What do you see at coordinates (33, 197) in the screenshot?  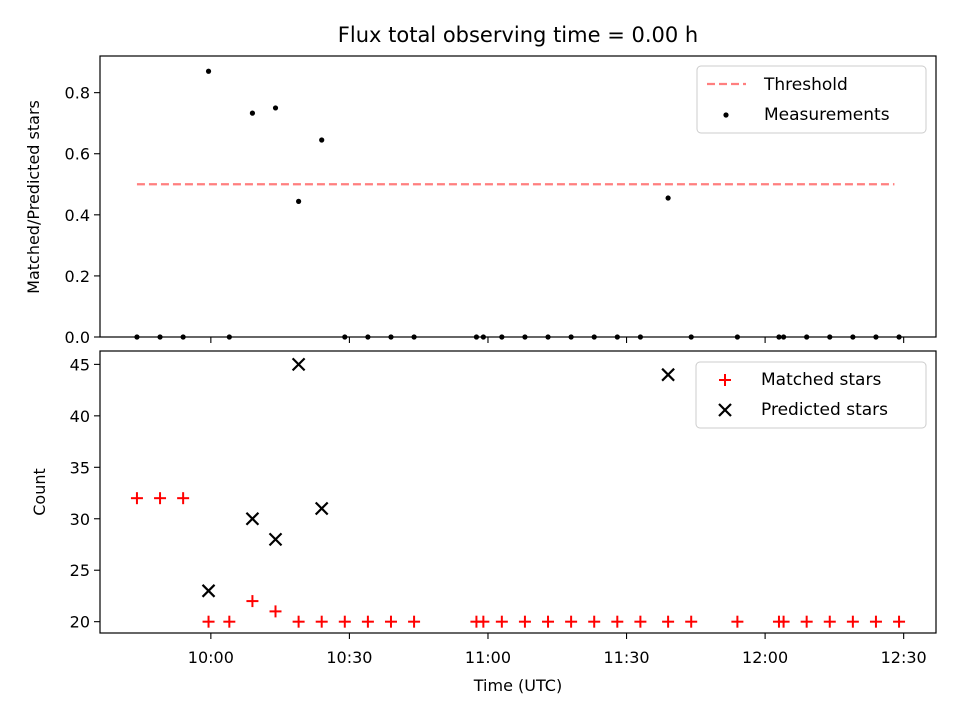 I see `top-y-axis-label: Matched/Predicted stars` at bounding box center [33, 197].